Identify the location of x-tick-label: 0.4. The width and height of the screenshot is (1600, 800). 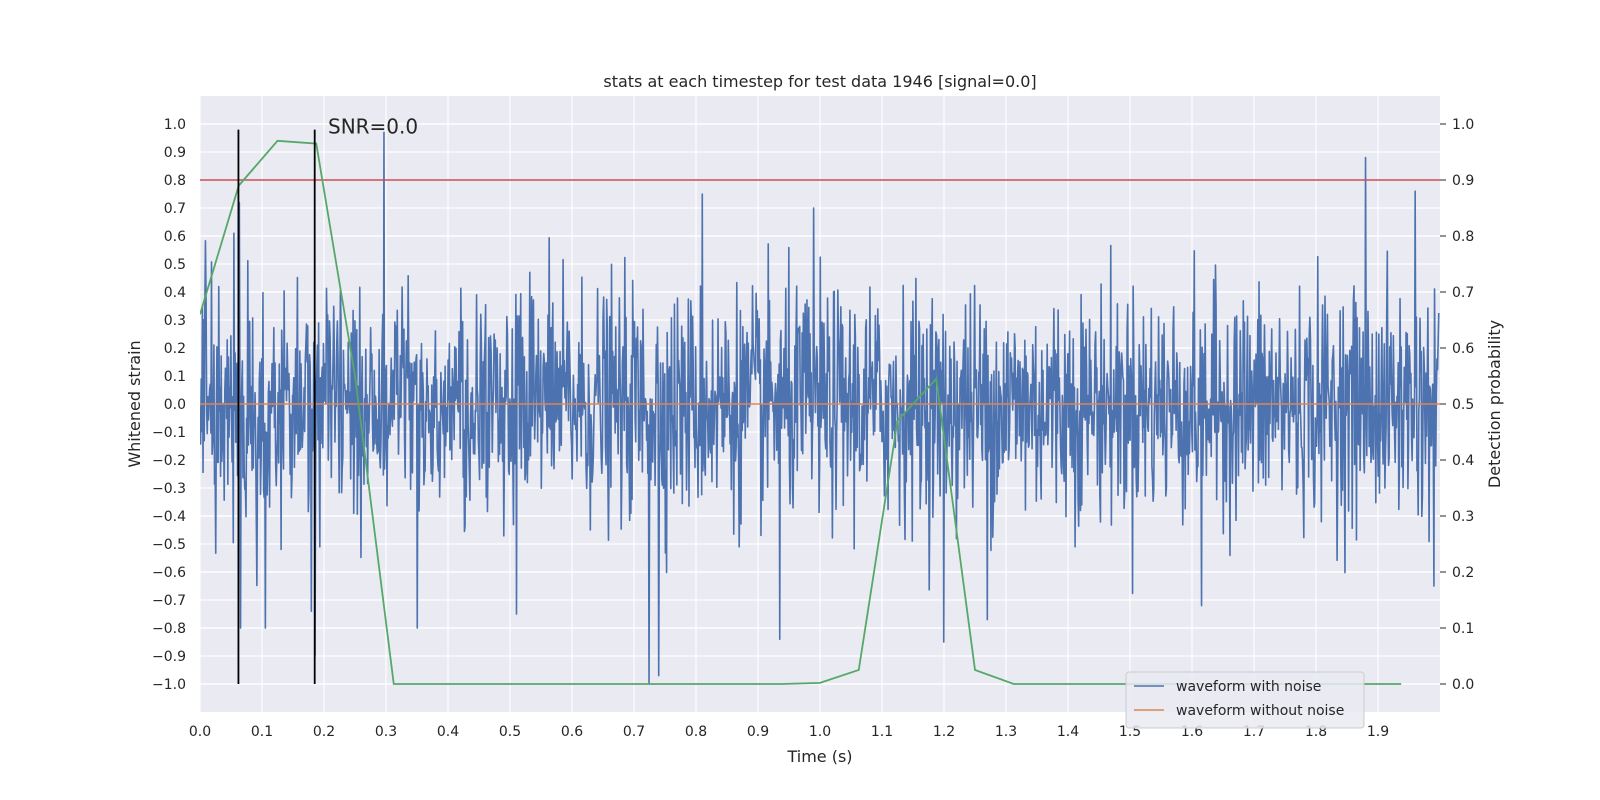
(448, 732).